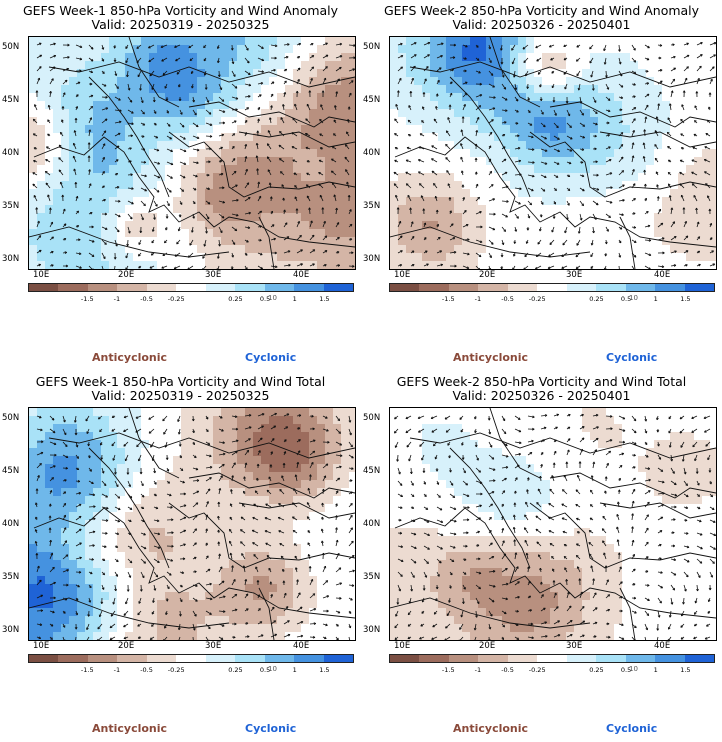 The width and height of the screenshot is (722, 742). I want to click on latitude-label: 35N, so click(372, 206).